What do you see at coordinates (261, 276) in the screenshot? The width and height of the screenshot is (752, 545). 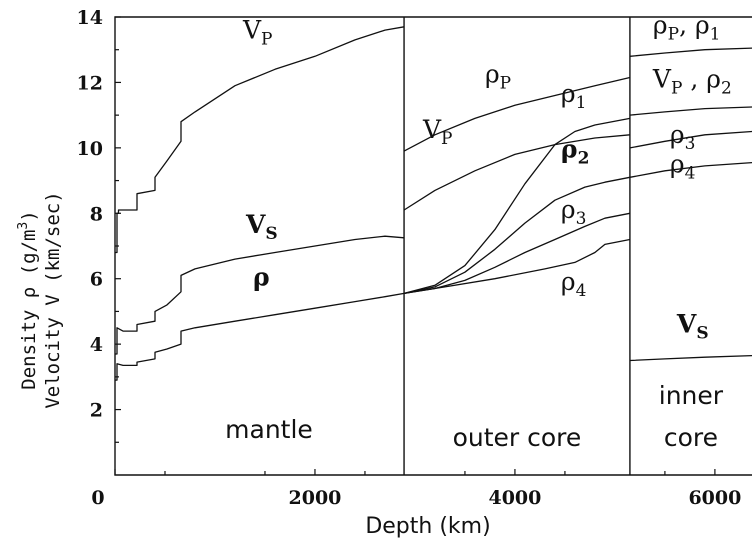 I see `curve-label-lbl_rho_mantle: ρ` at bounding box center [261, 276].